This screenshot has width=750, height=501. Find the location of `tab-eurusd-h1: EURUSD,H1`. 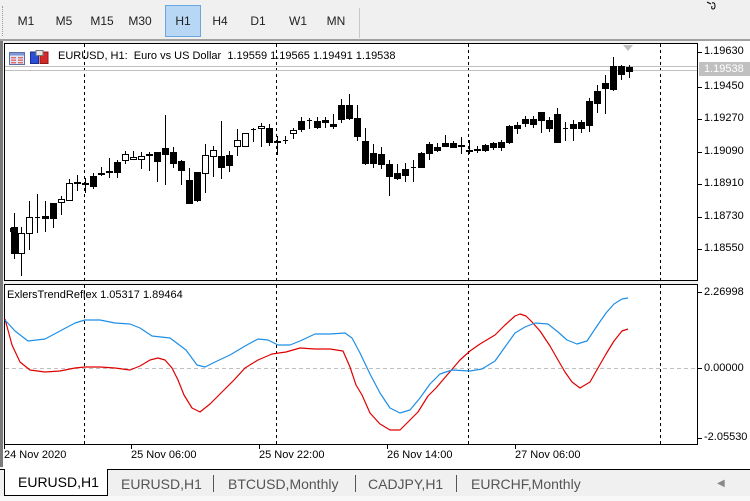

tab-eurusd-h1: EURUSD,H1 is located at coordinates (161, 483).